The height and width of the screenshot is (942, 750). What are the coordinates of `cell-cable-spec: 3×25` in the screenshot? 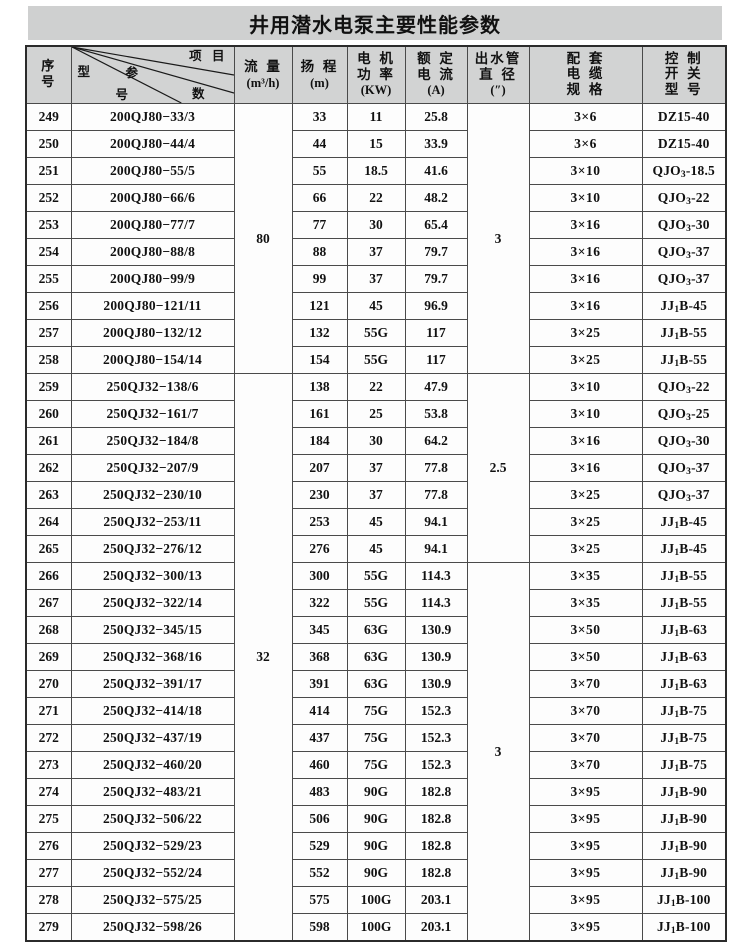 It's located at (585, 522).